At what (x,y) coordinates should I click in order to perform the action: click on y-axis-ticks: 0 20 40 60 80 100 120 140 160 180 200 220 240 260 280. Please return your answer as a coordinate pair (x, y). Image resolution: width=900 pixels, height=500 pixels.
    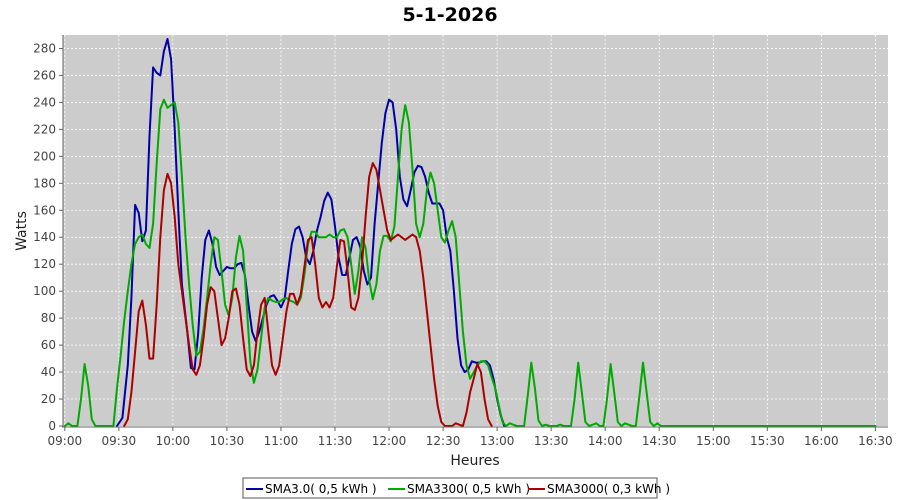
    Looking at the image, I should click on (48, 237).